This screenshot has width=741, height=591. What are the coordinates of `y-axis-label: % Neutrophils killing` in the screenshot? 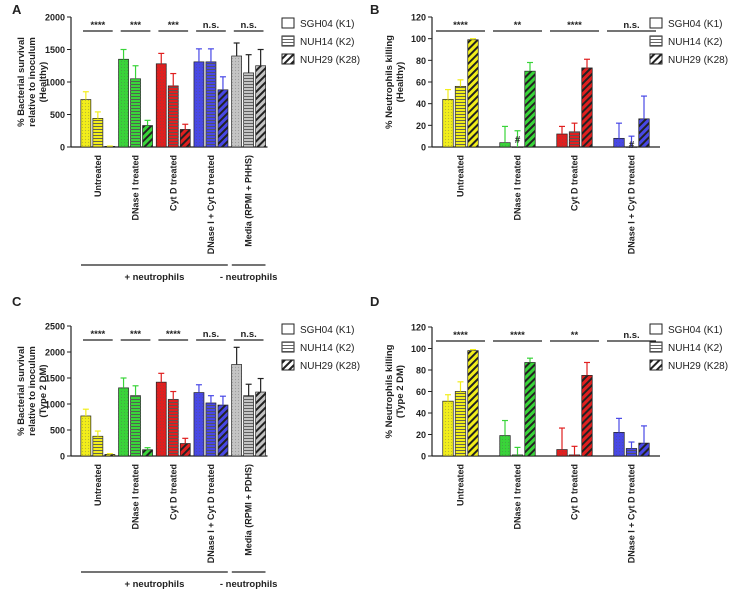 It's located at (389, 391).